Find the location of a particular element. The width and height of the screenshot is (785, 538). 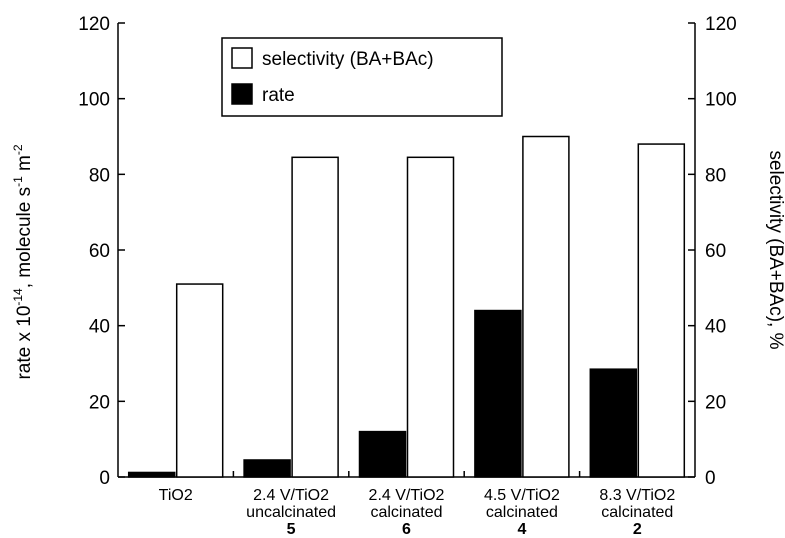

x-tick-label-2: 2.4 V/TiO2 is located at coordinates (407, 495).